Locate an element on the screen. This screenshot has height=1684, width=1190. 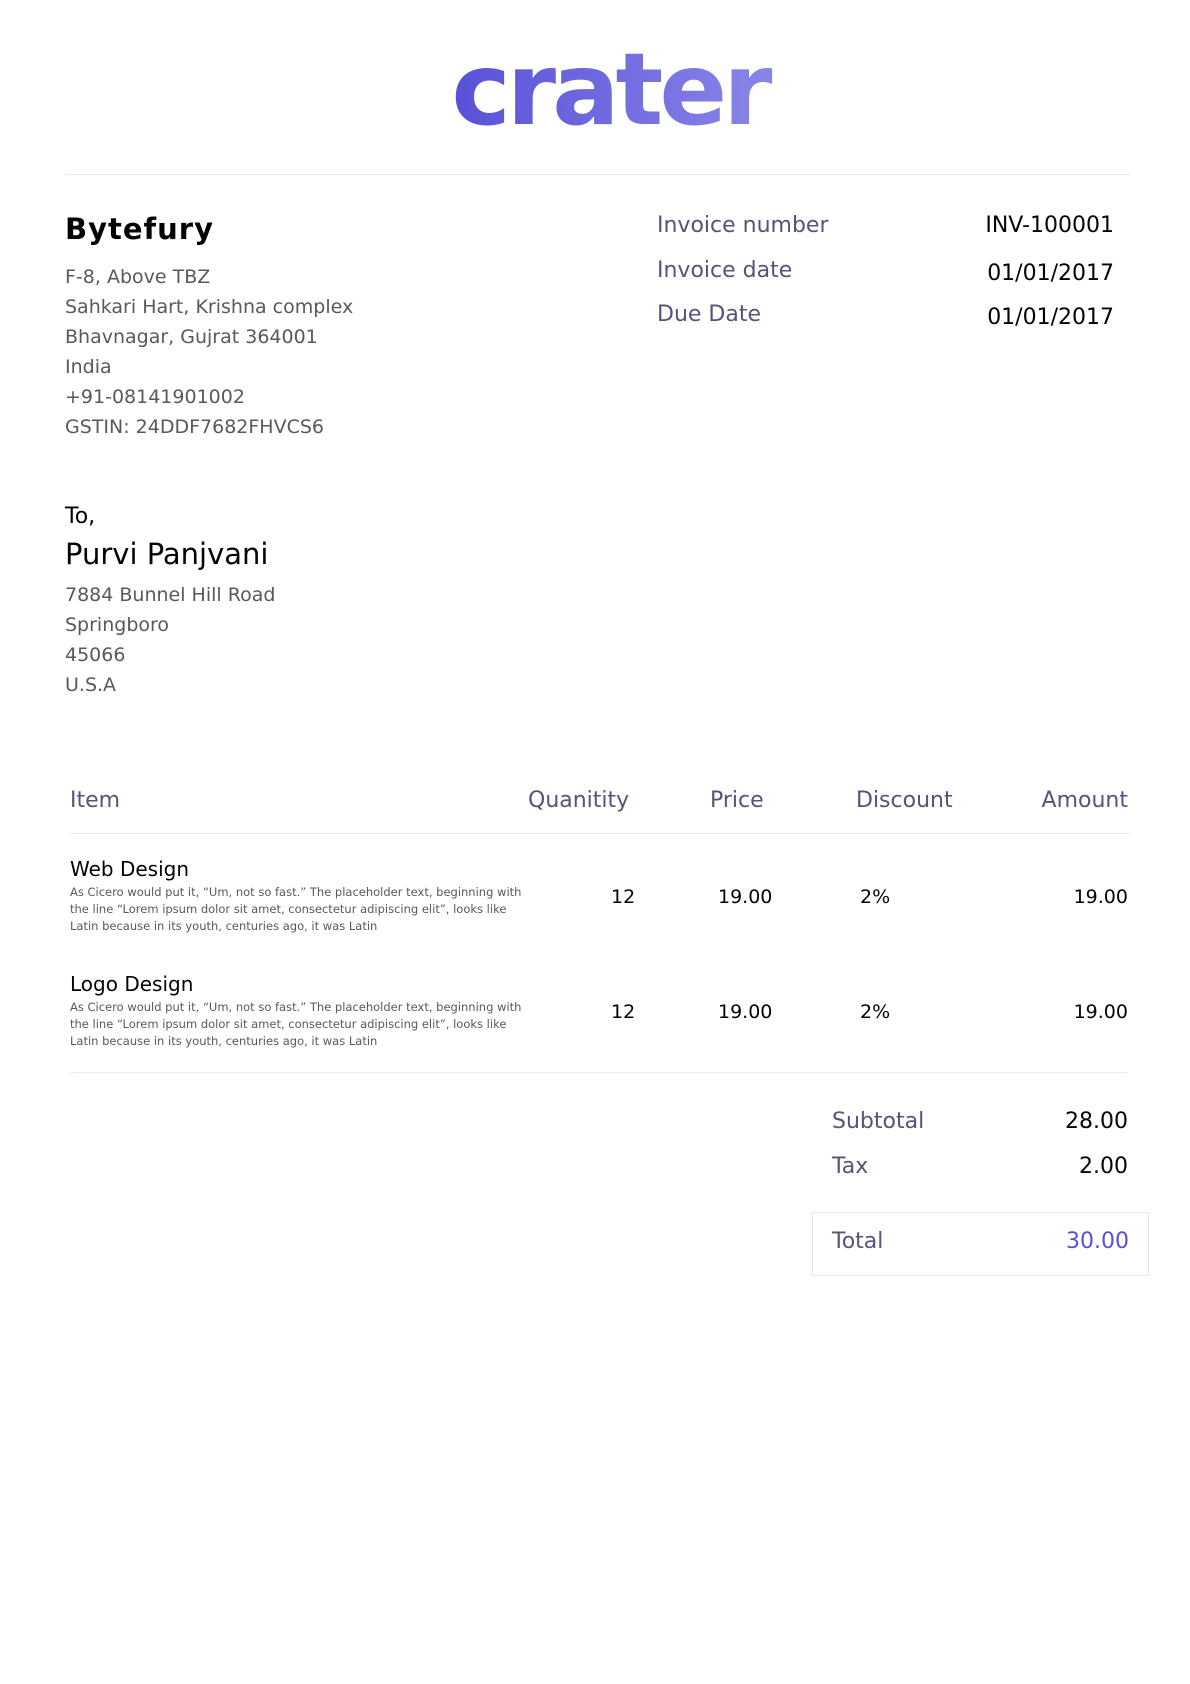
address-line: Bhavnagar, Gujrat 364001 is located at coordinates (191, 337).